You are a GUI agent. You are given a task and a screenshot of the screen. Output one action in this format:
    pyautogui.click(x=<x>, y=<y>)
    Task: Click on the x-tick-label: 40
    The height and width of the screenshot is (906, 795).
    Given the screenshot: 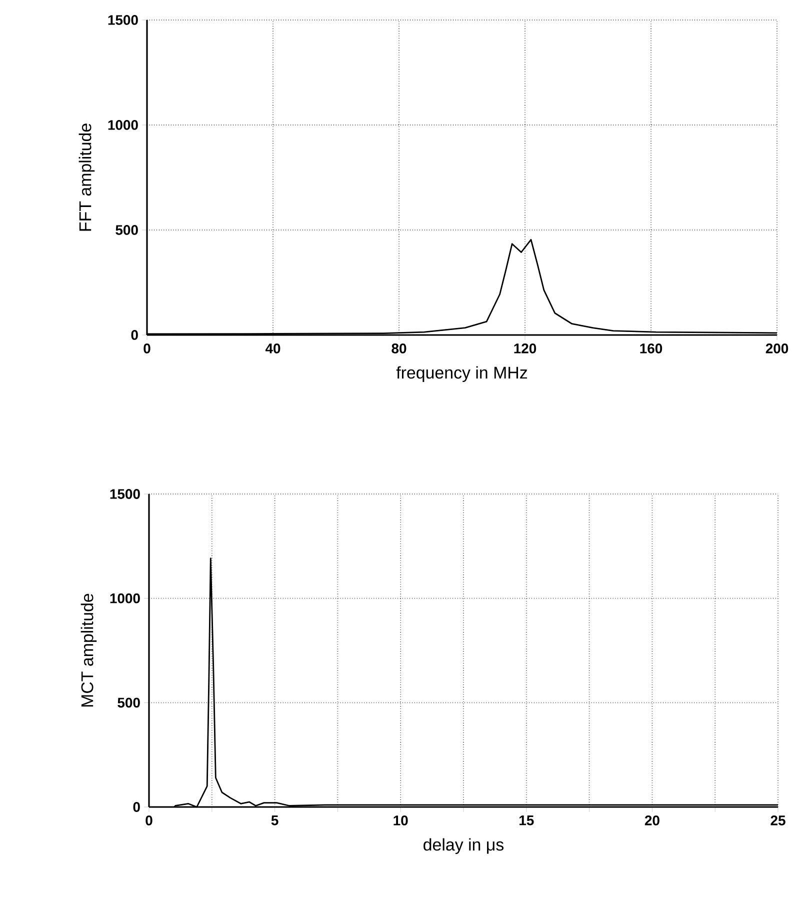 What is the action you would take?
    pyautogui.click(x=272, y=349)
    